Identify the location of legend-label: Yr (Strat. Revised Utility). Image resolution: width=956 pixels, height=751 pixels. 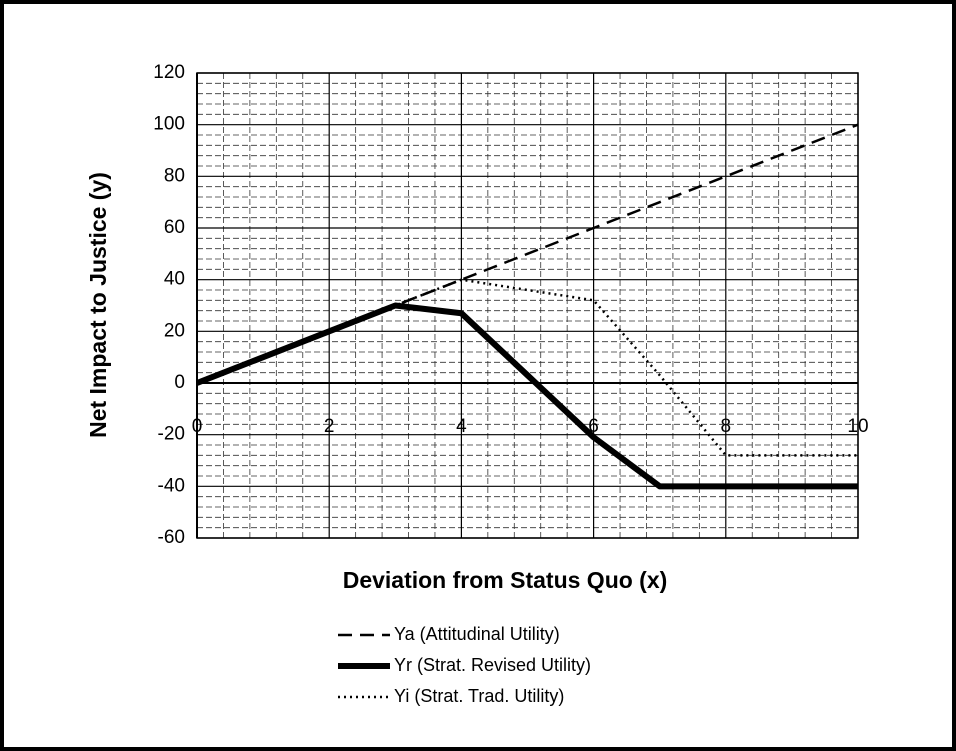
(492, 665).